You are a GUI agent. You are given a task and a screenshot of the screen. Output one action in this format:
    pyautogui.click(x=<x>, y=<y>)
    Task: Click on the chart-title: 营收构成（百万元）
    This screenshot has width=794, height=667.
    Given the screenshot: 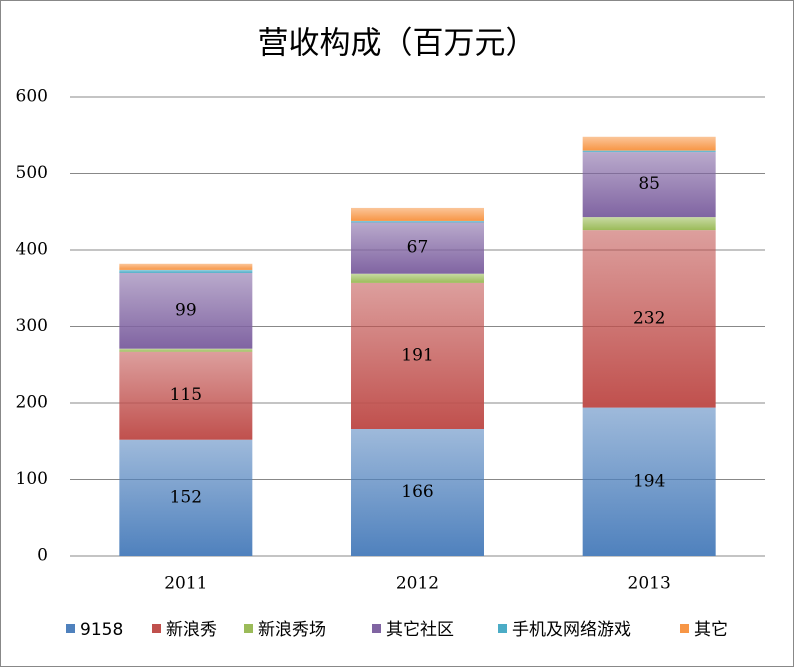 What is the action you would take?
    pyautogui.click(x=397, y=44)
    